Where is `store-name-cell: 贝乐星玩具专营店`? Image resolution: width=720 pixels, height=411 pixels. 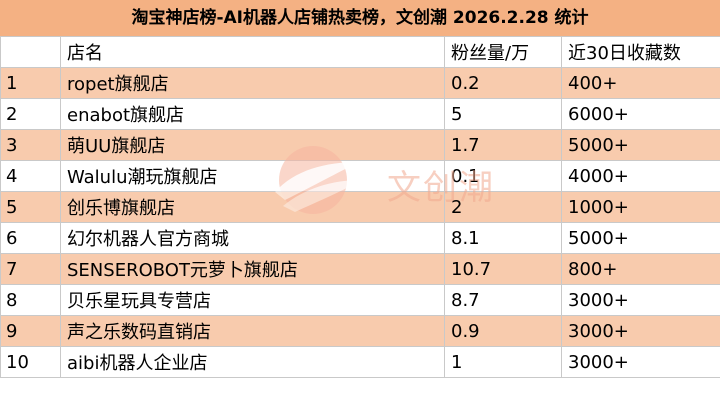
store-name-cell: 贝乐星玩具专营店 is located at coordinates (252, 300).